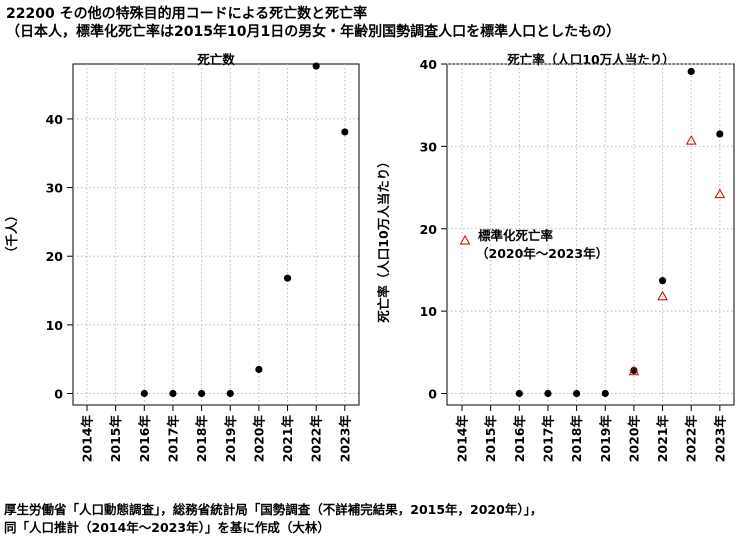 This screenshot has width=750, height=550. I want to click on legend-triangle-marker, so click(465, 239).